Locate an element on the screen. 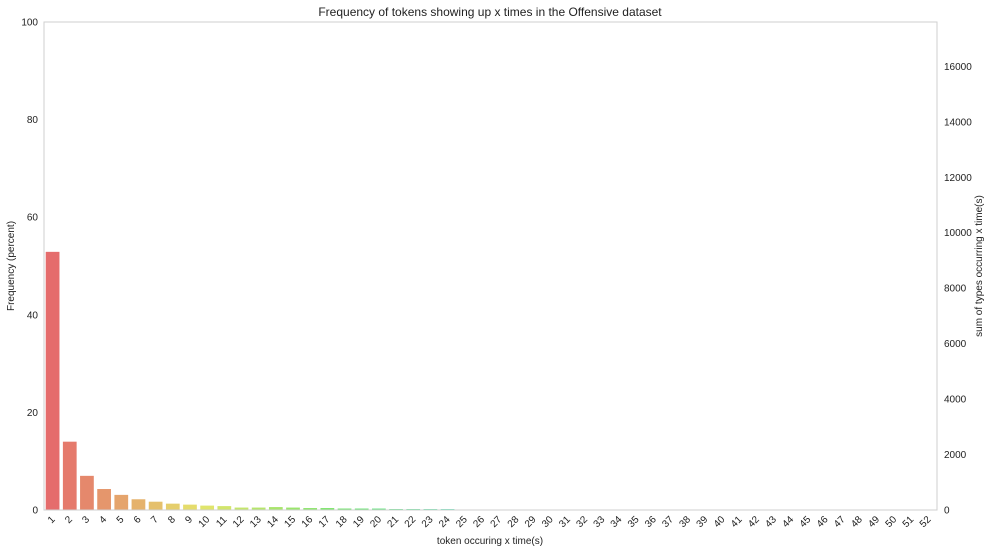  y-tick-label: 40 is located at coordinates (33, 315).